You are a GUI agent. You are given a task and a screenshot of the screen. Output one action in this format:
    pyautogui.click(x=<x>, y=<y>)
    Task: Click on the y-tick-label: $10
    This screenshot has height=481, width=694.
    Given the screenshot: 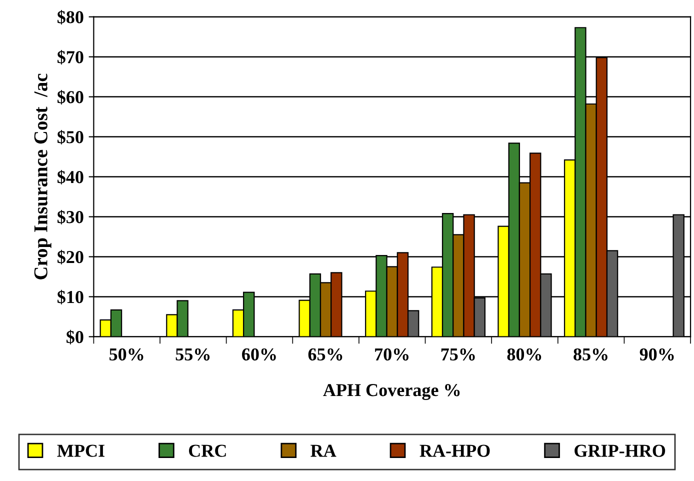 What is the action you would take?
    pyautogui.click(x=71, y=297)
    